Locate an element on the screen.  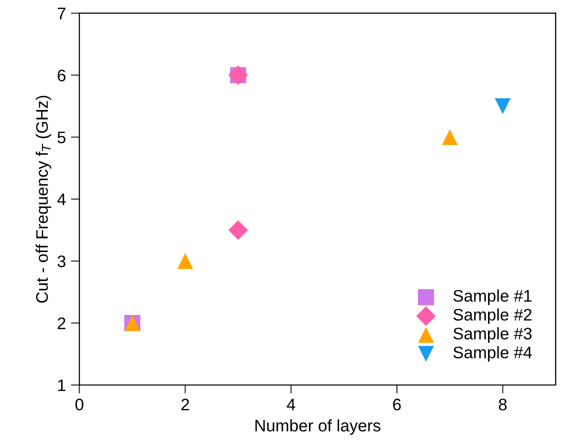
y-tick-label: 4 is located at coordinates (61, 200).